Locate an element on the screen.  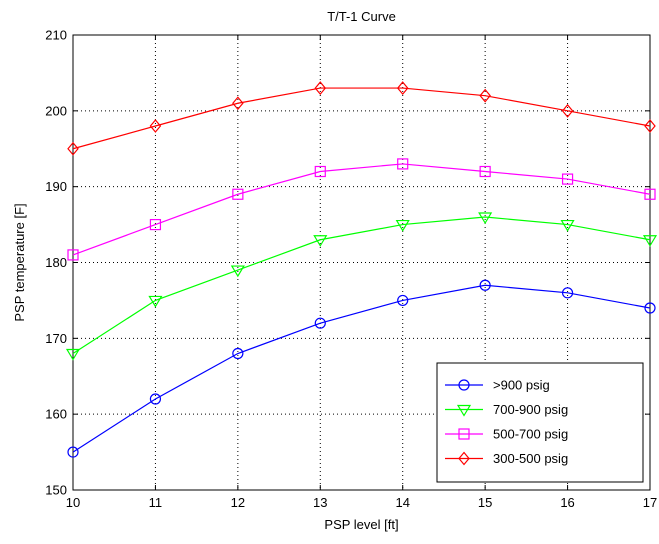
x-tick-label: 13 is located at coordinates (320, 502).